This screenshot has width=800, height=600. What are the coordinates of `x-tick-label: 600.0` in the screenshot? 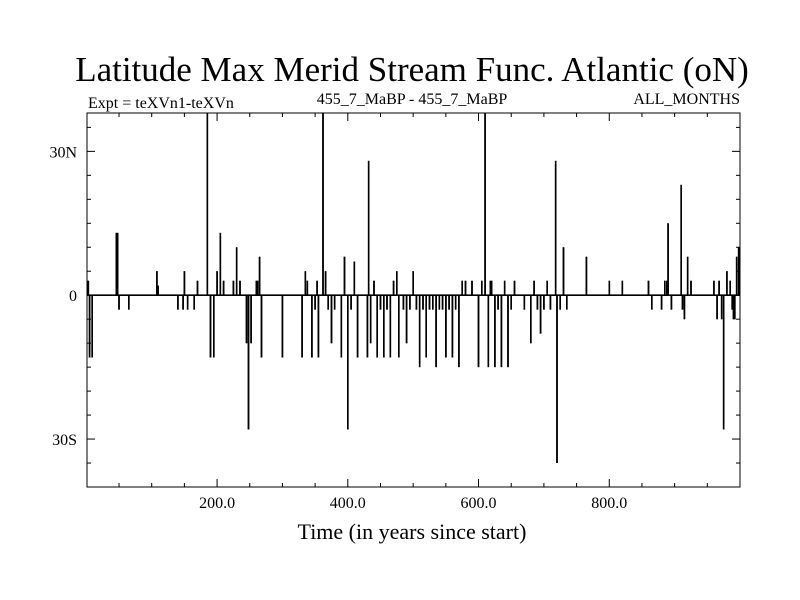 It's located at (479, 503).